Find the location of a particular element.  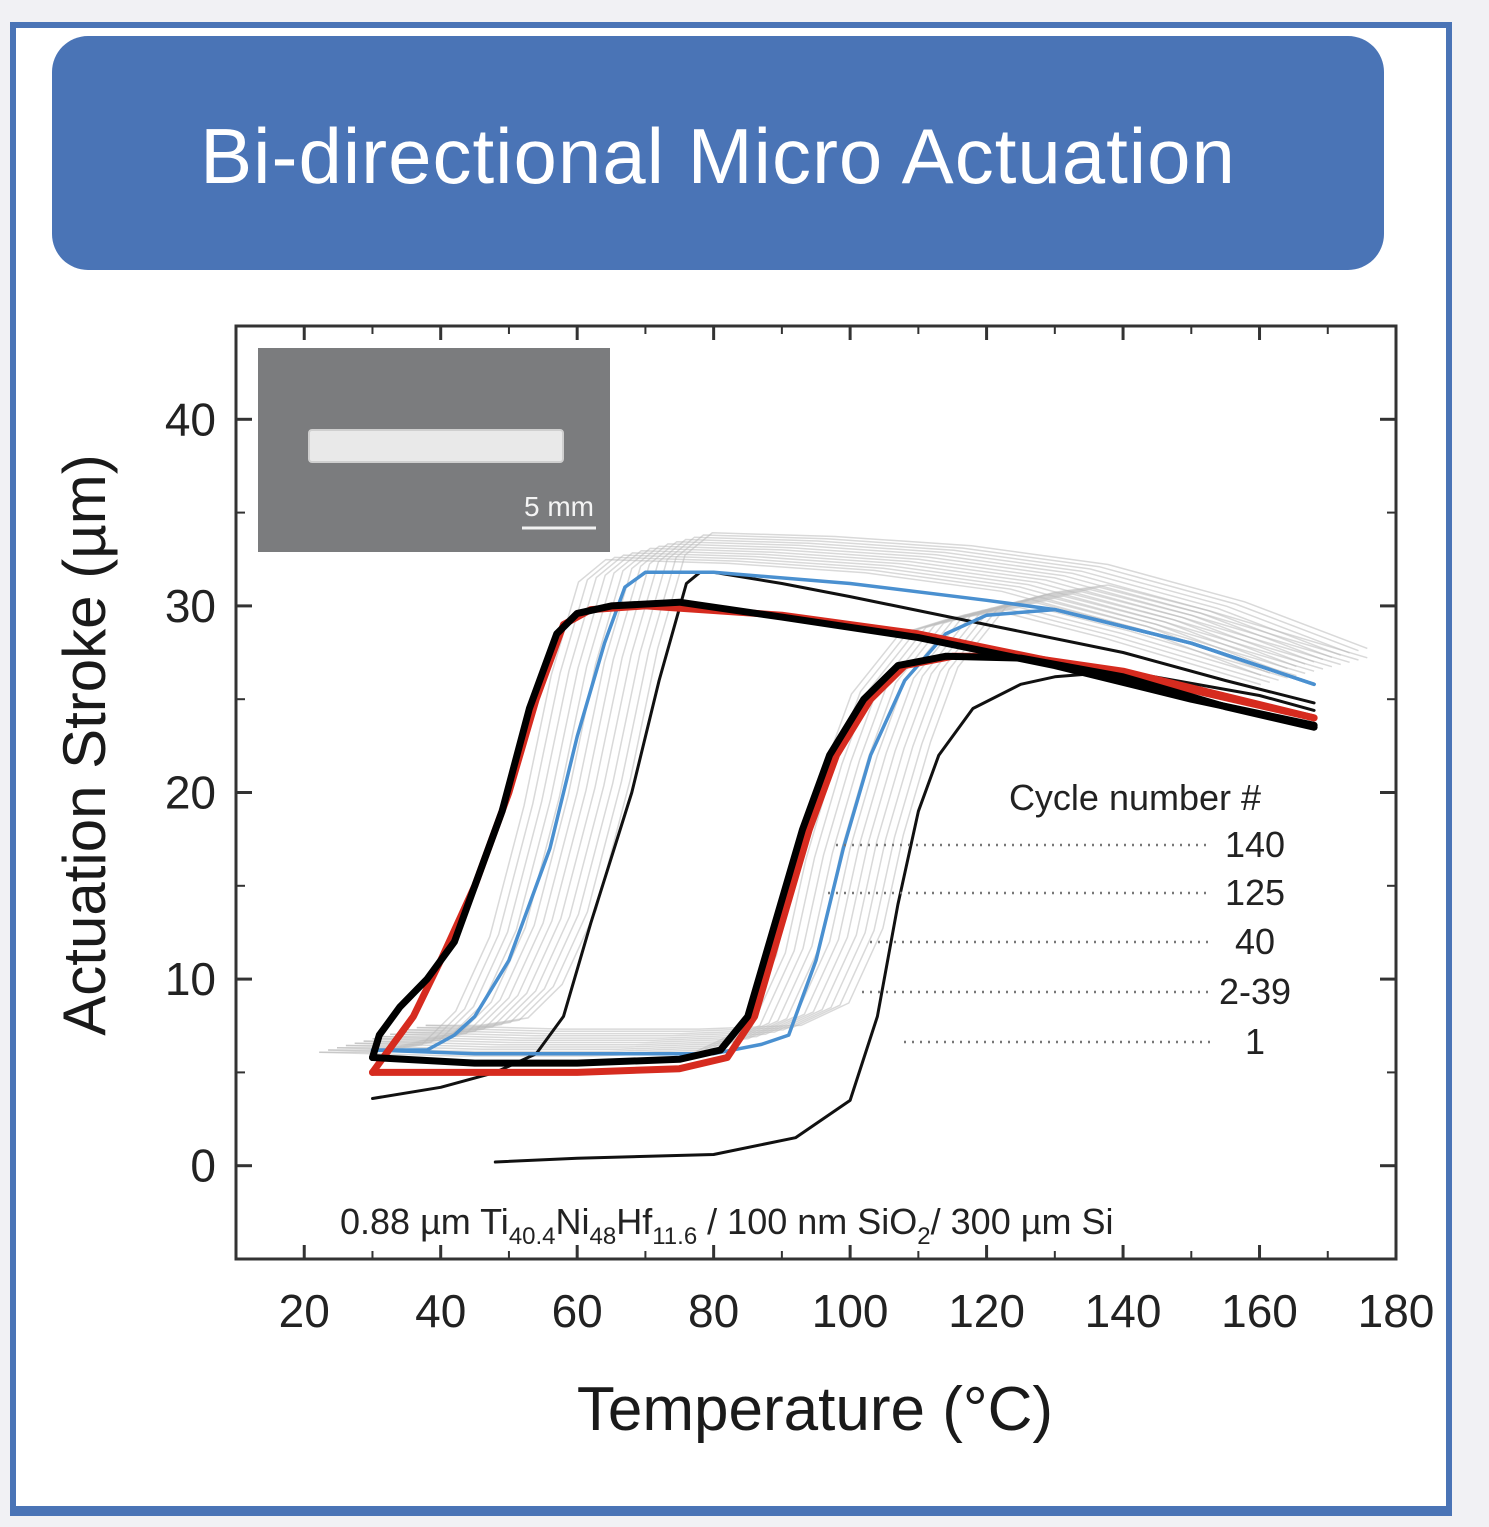

y-tick-label: 0 is located at coordinates (203, 1166).